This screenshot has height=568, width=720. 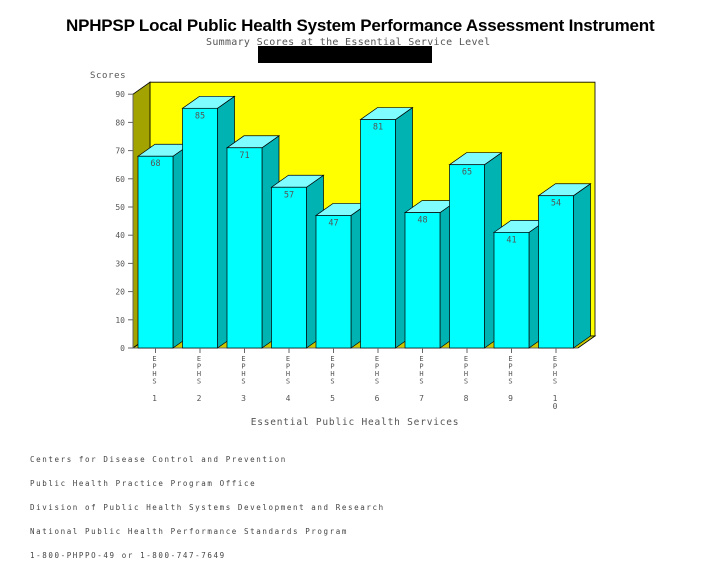 What do you see at coordinates (120, 263) in the screenshot?
I see `y-tick-label: 30` at bounding box center [120, 263].